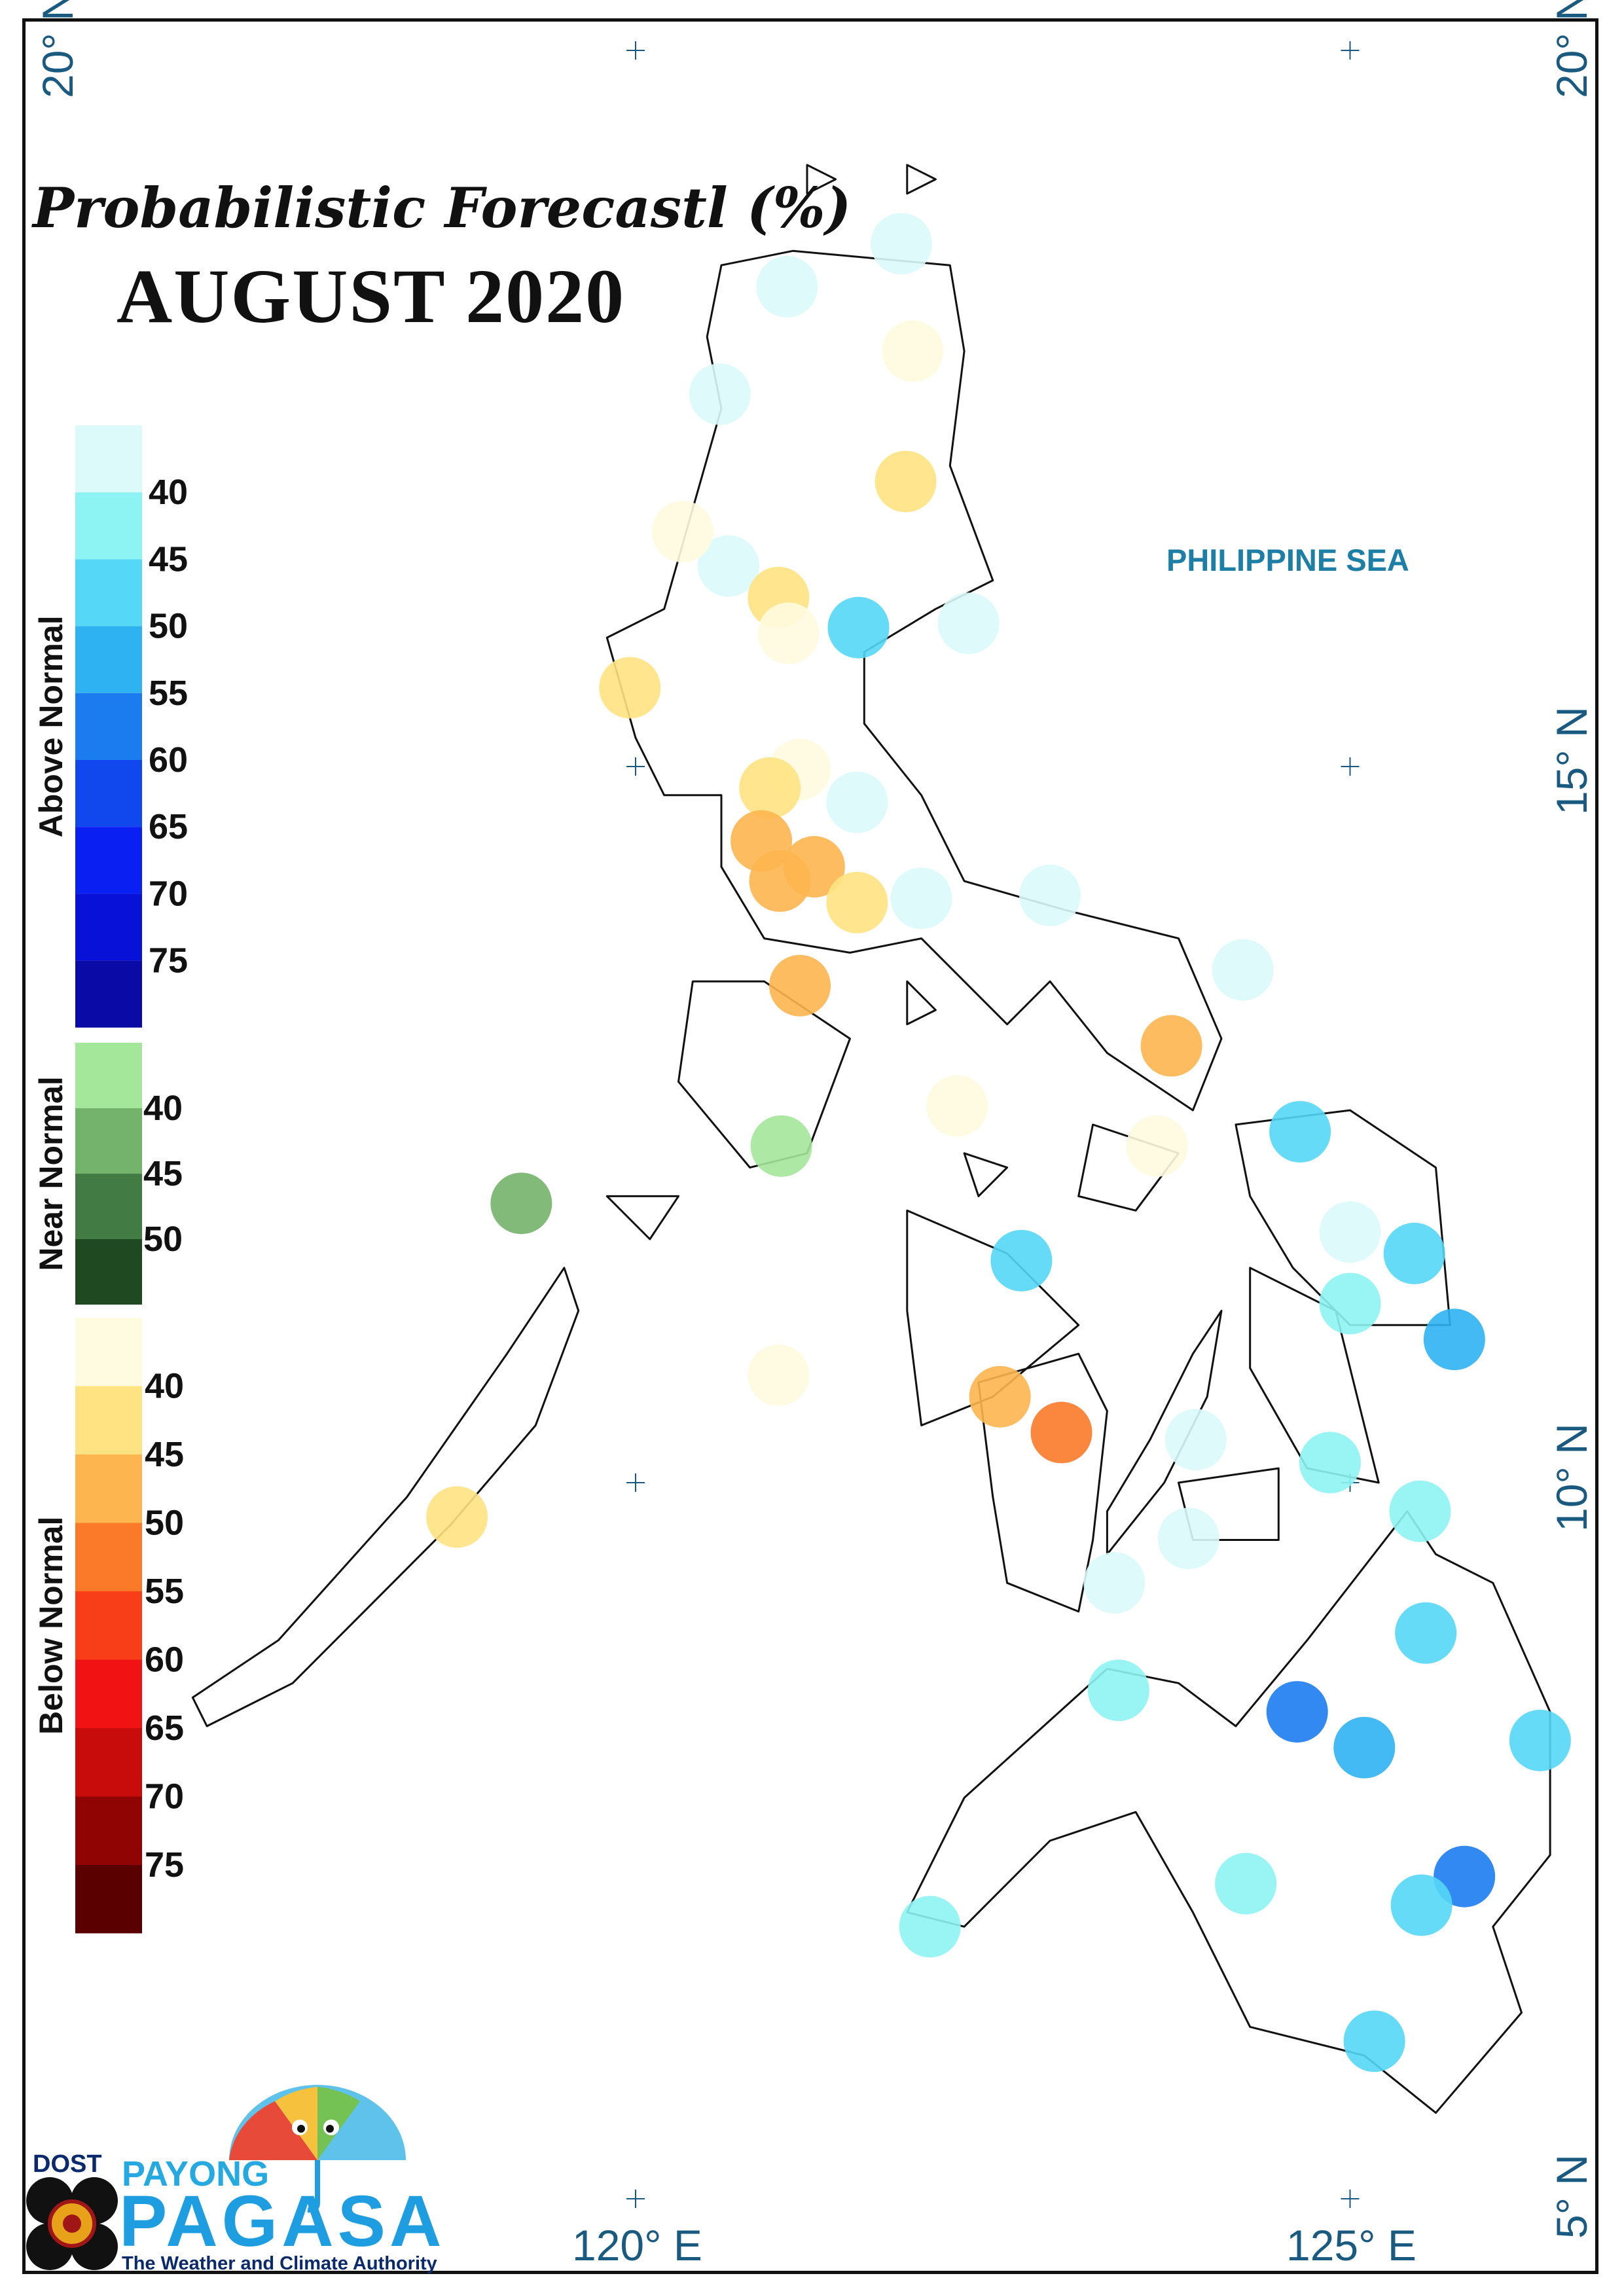 Image resolution: width=1624 pixels, height=2295 pixels. I want to click on below-normal-label: Below Normal, so click(51, 1626).